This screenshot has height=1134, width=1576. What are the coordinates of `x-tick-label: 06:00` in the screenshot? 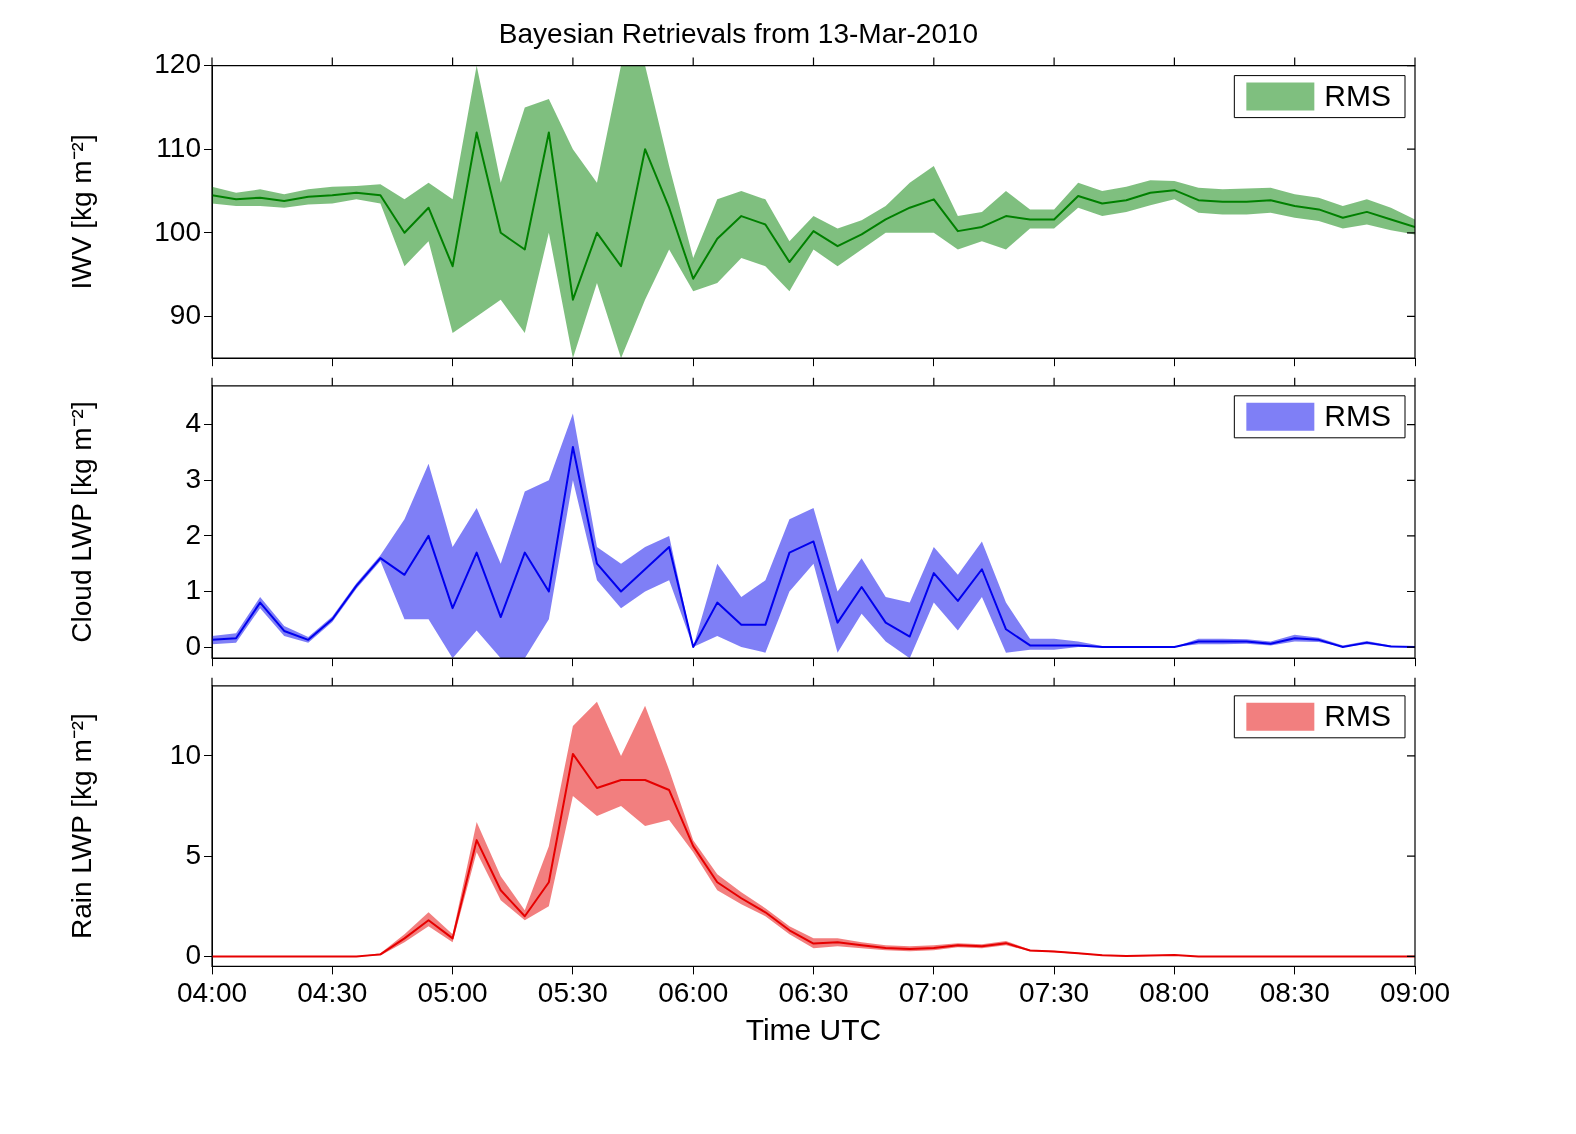 It's located at (693, 992).